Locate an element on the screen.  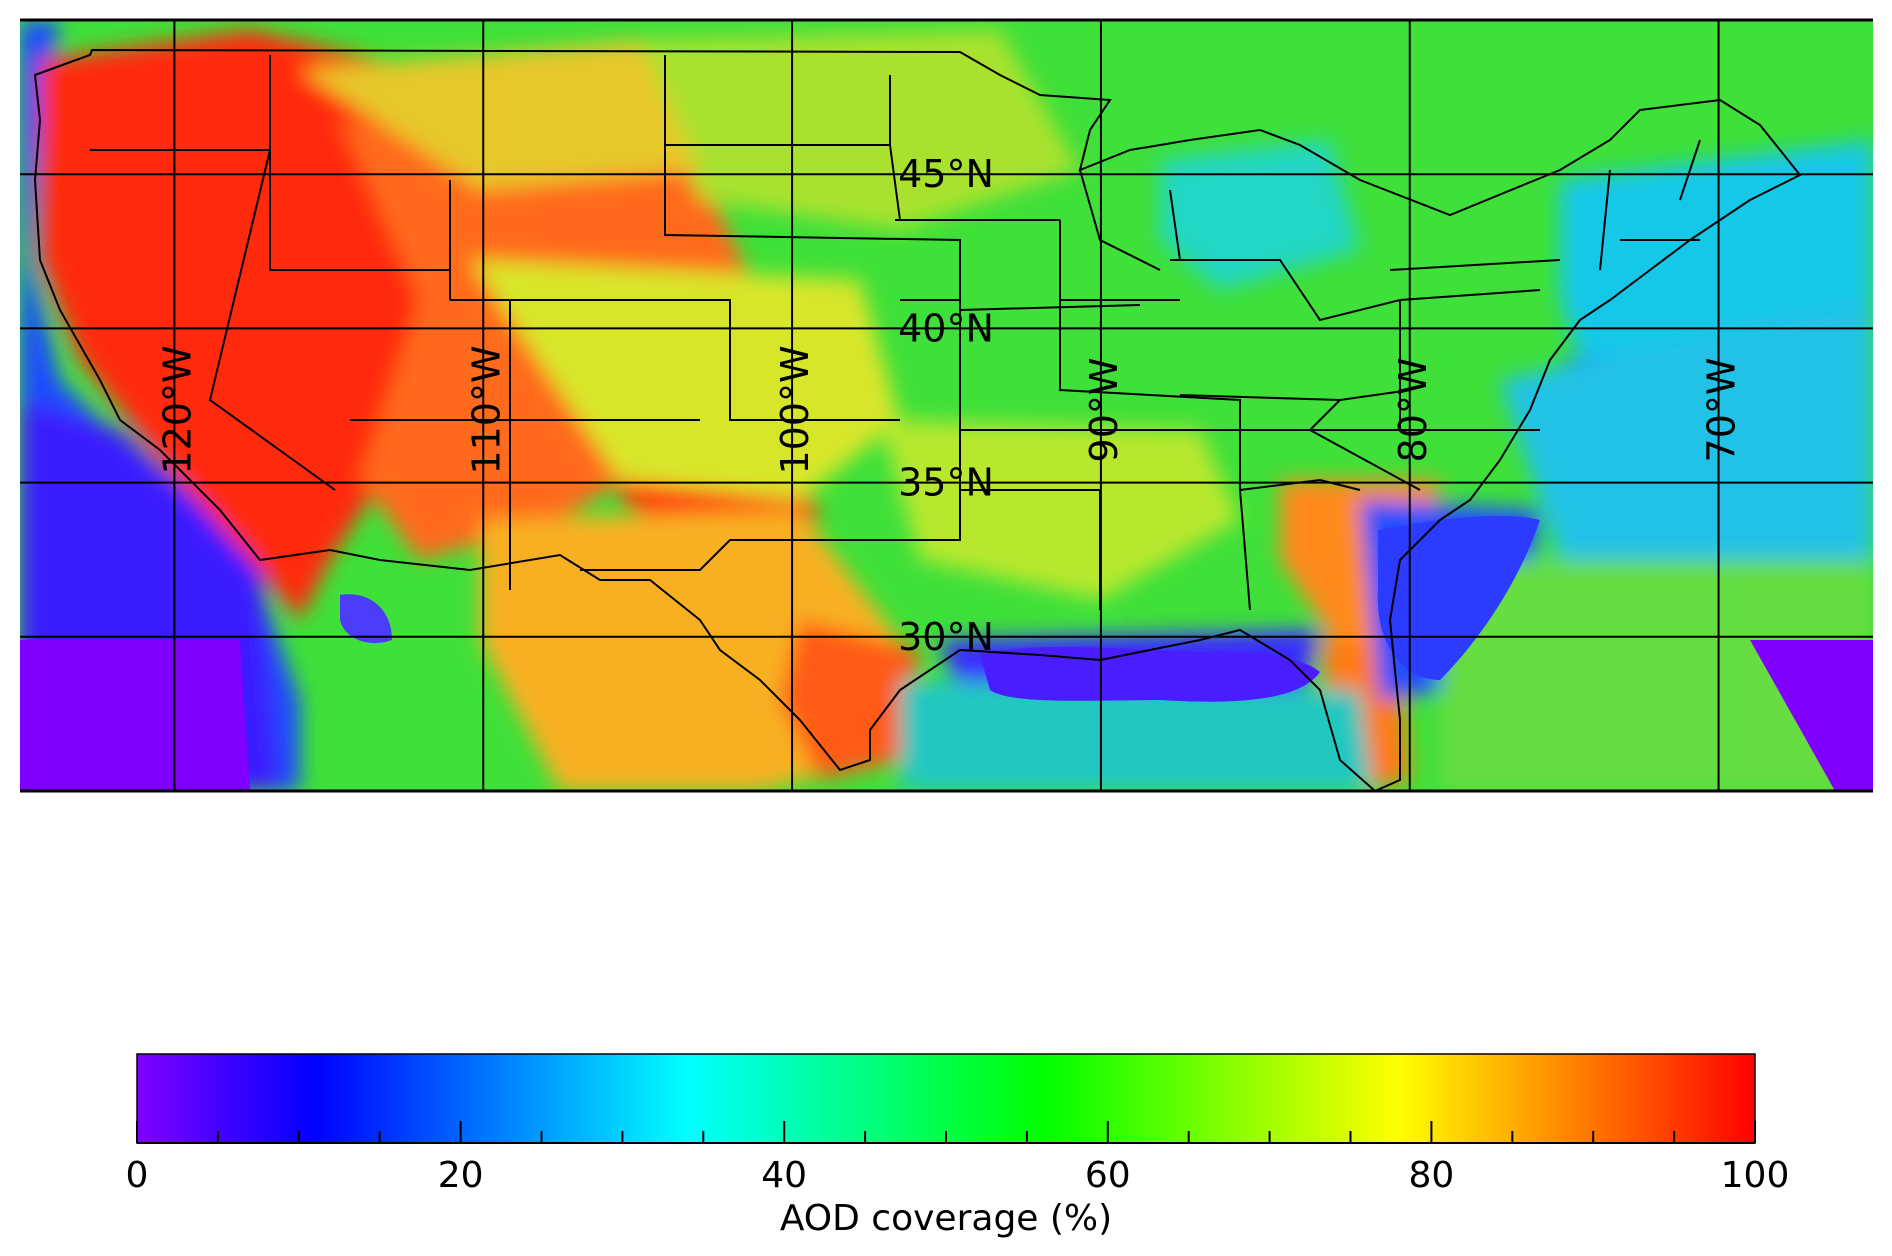
colorbar-gradient is located at coordinates (946, 1098).